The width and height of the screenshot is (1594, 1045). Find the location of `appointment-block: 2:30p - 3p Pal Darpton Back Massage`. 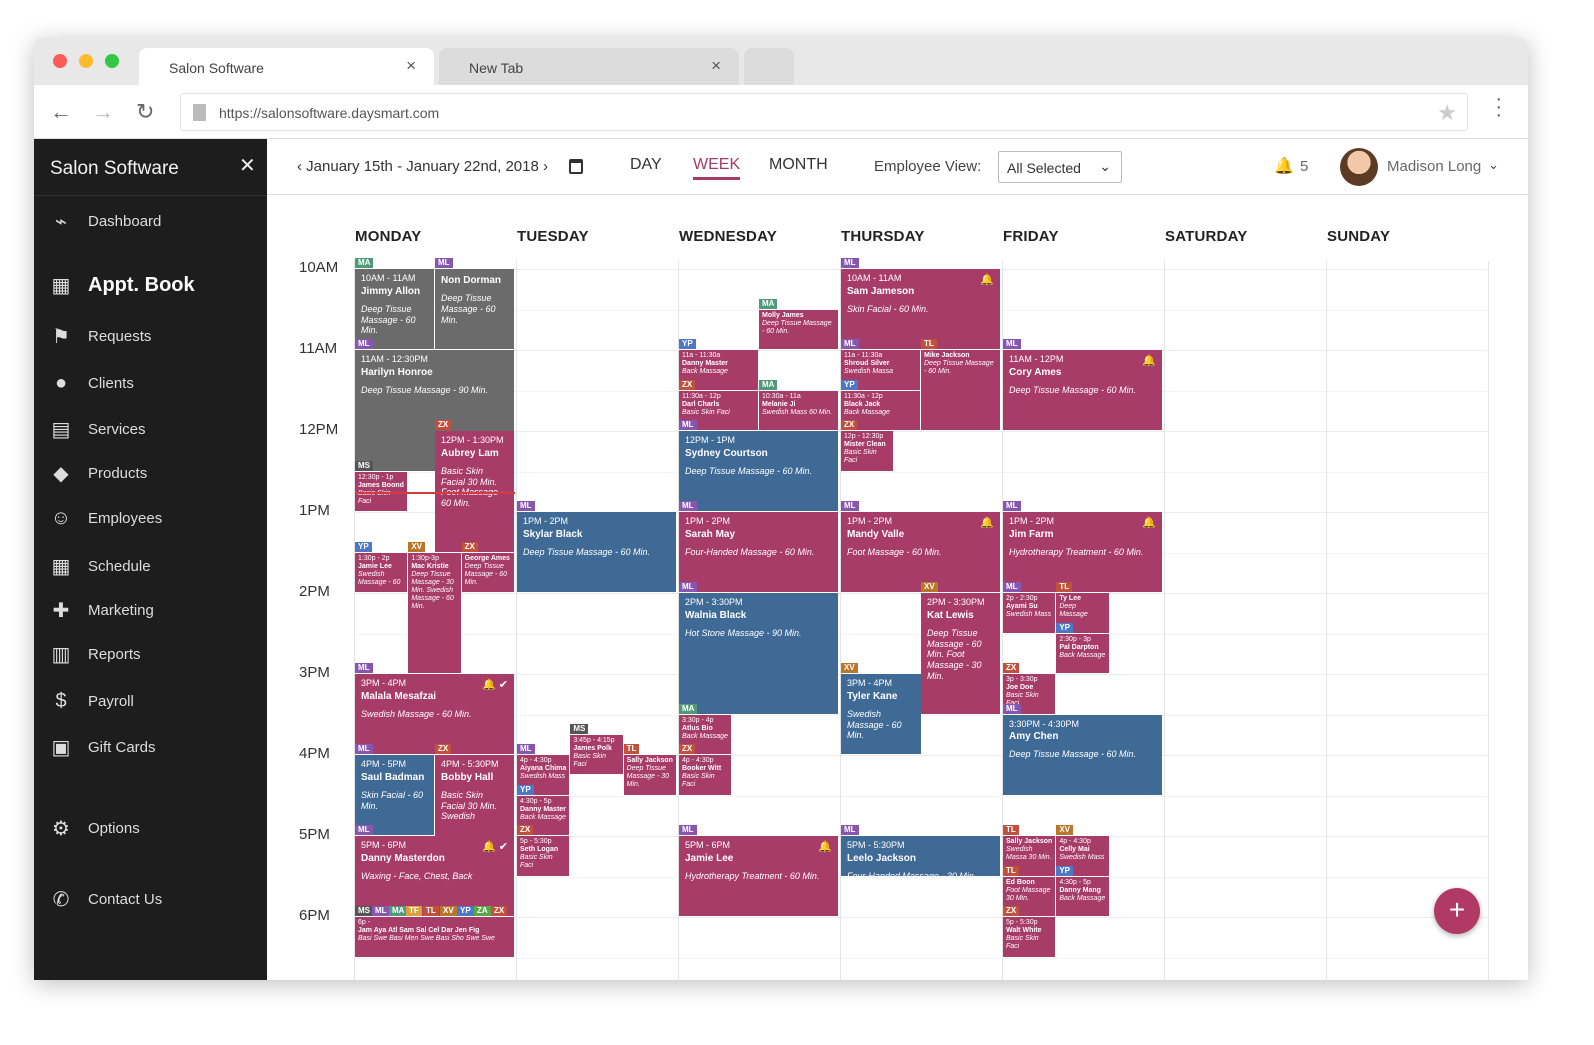

appointment-block: 2:30p - 3p Pal Darpton Back Massage is located at coordinates (1082, 653).